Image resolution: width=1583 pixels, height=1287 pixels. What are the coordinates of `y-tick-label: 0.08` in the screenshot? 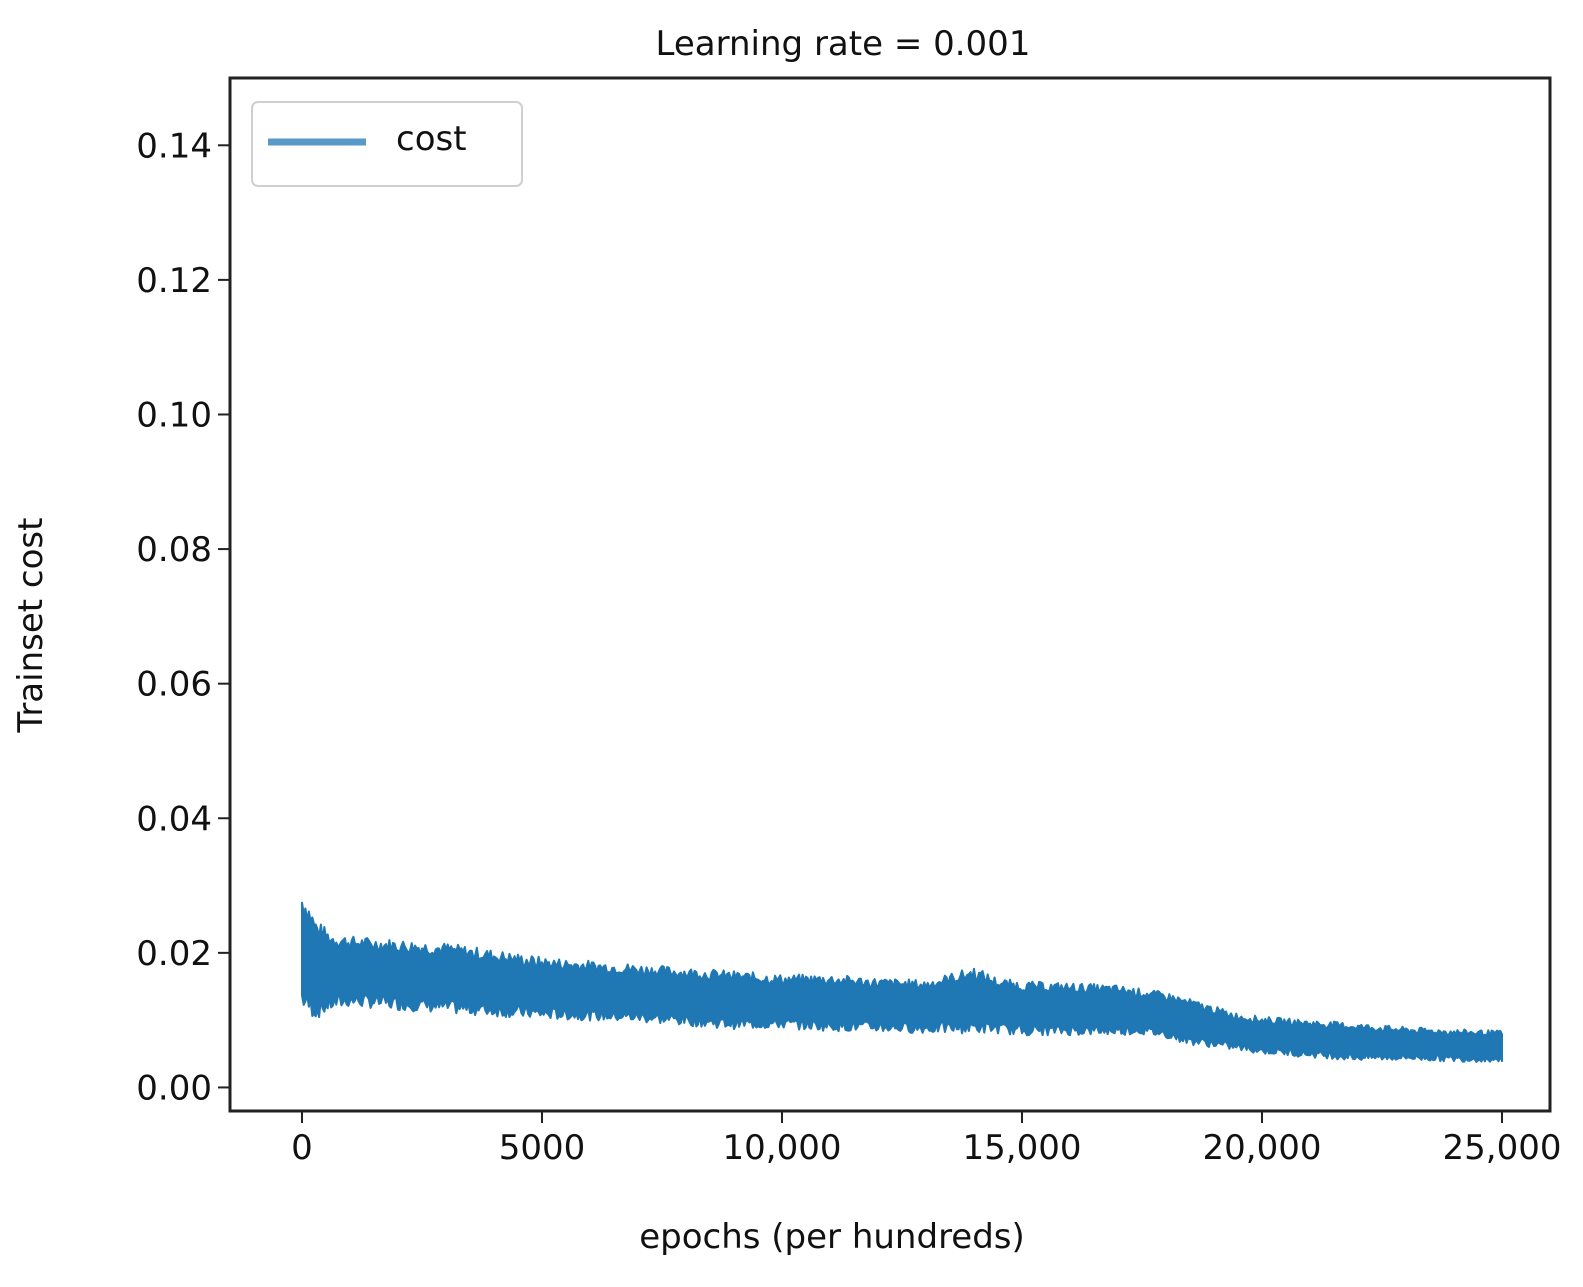 It's located at (174, 550).